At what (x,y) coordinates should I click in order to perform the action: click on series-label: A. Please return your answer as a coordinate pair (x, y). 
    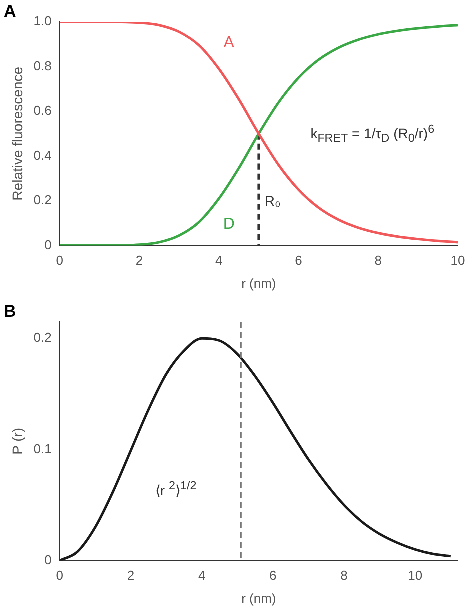
    Looking at the image, I should click on (229, 43).